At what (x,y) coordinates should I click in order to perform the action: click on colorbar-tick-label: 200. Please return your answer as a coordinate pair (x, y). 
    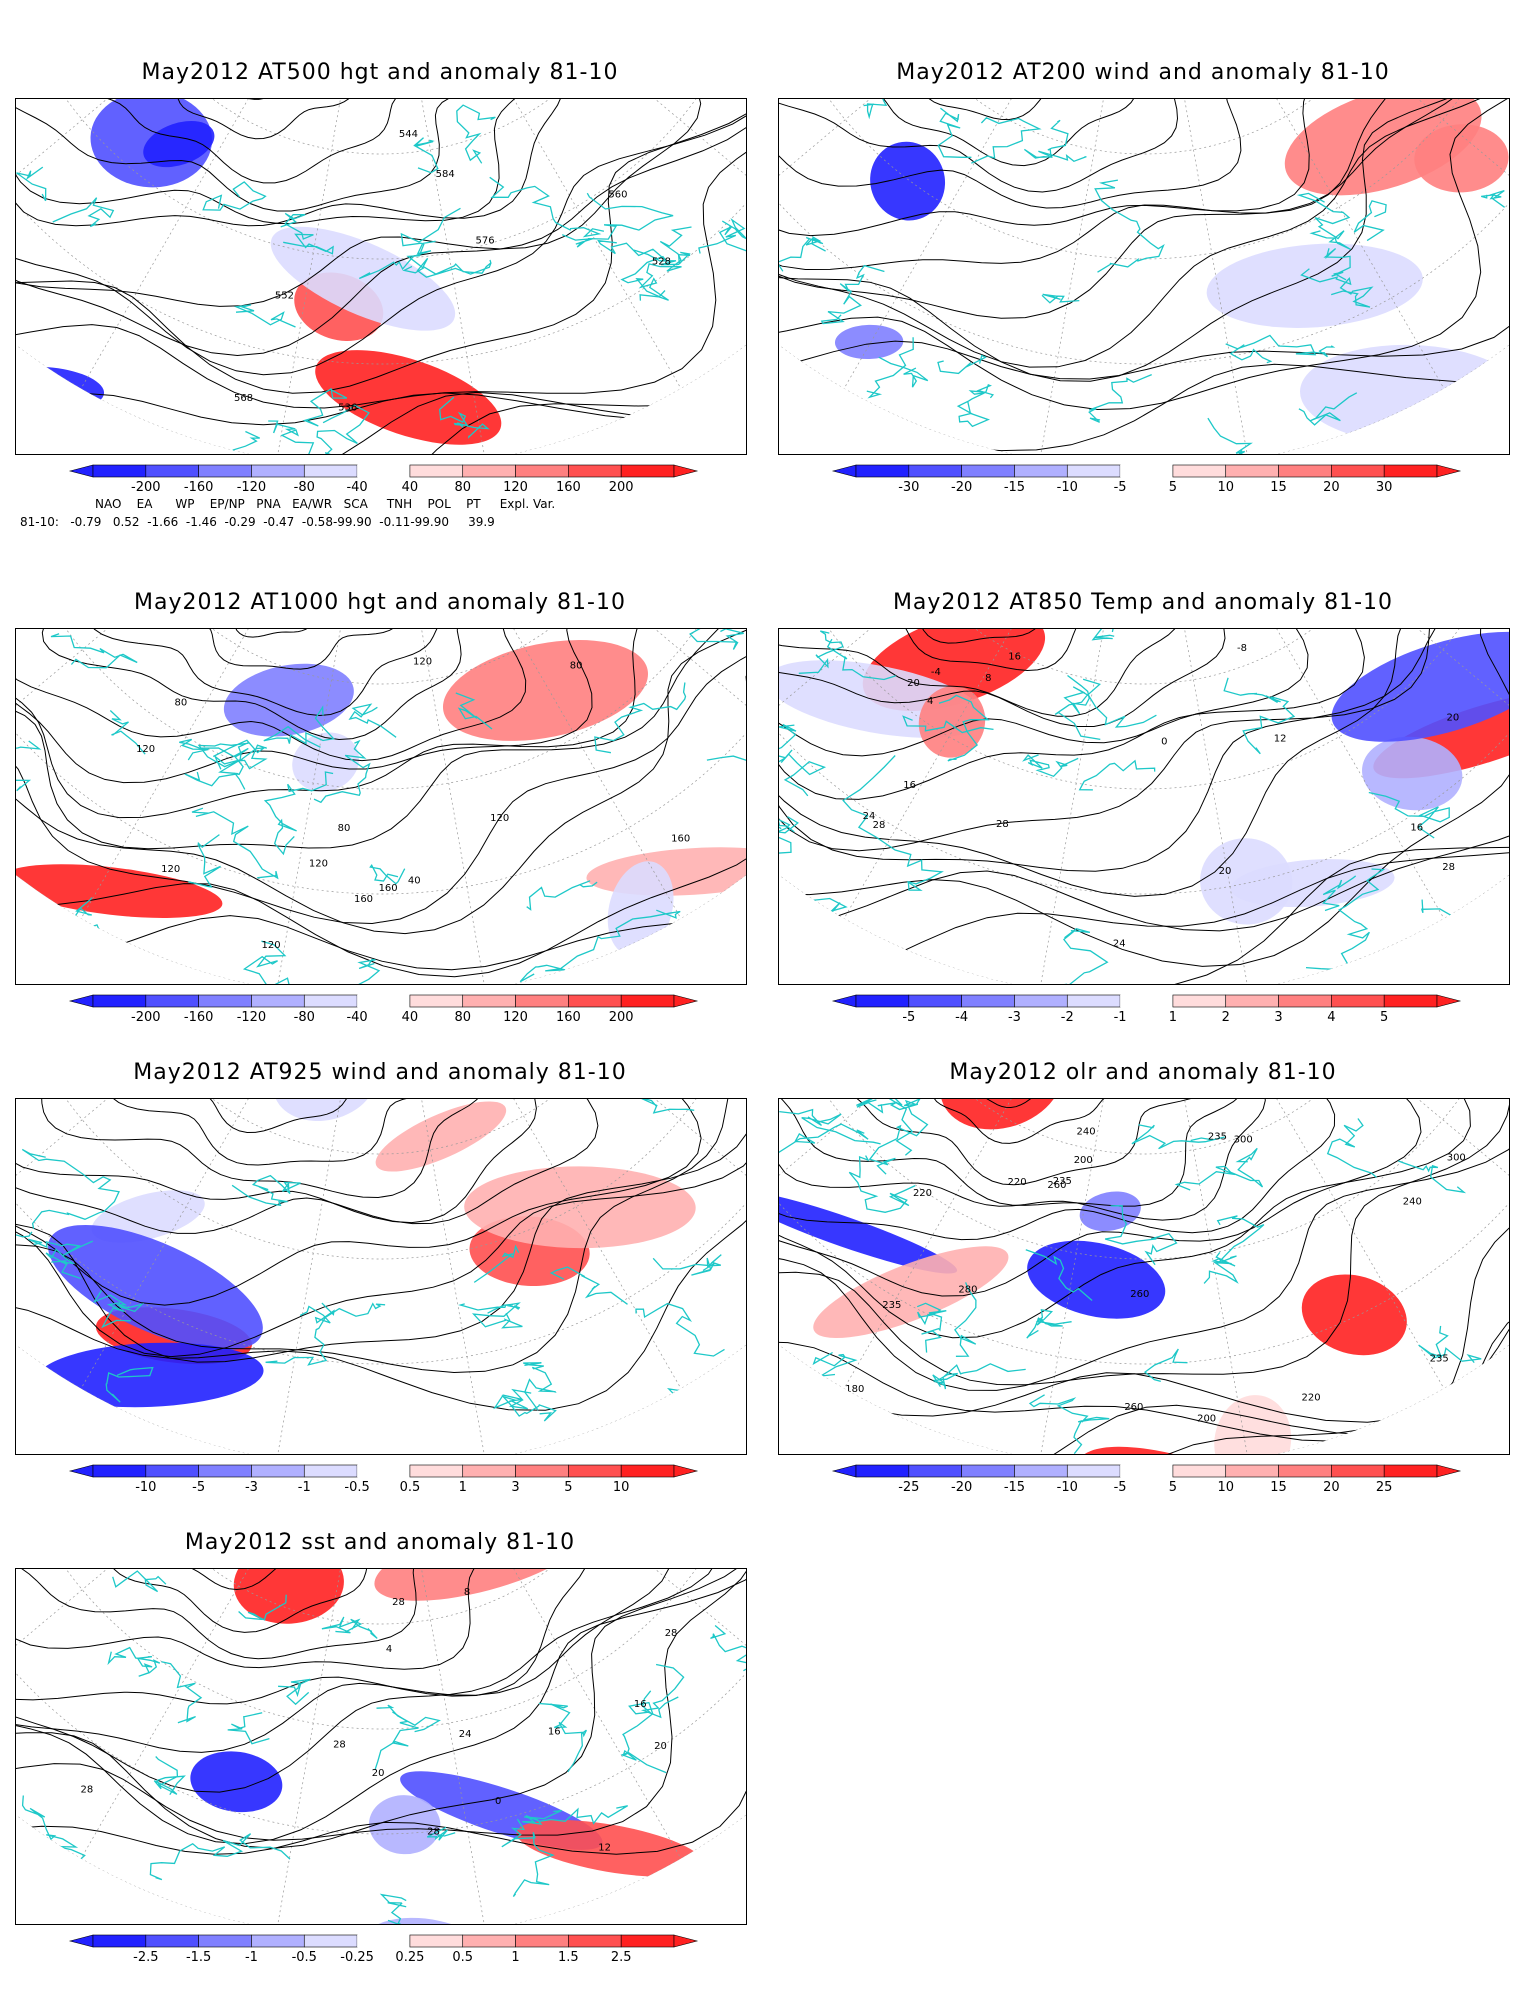
    Looking at the image, I should click on (621, 1017).